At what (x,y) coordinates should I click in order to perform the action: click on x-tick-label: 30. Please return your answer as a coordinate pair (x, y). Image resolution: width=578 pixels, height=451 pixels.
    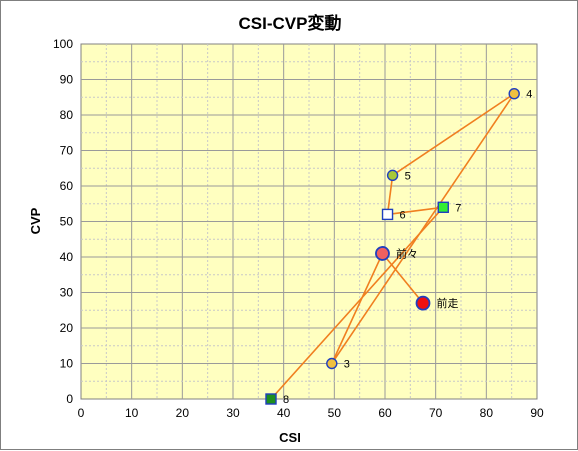
    Looking at the image, I should click on (233, 413).